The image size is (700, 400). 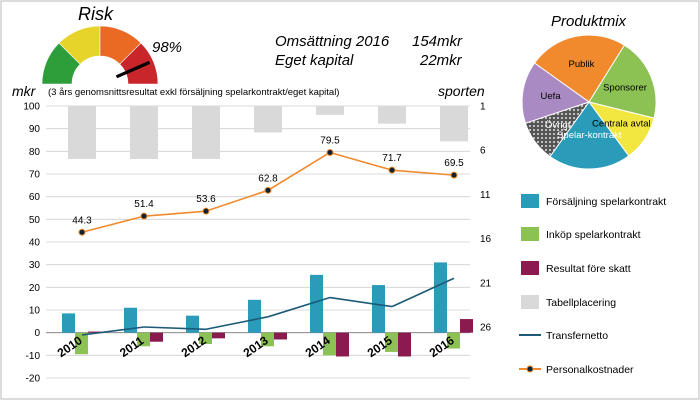 What do you see at coordinates (606, 202) in the screenshot?
I see `legend-label: Försäljning spelarkontrakt` at bounding box center [606, 202].